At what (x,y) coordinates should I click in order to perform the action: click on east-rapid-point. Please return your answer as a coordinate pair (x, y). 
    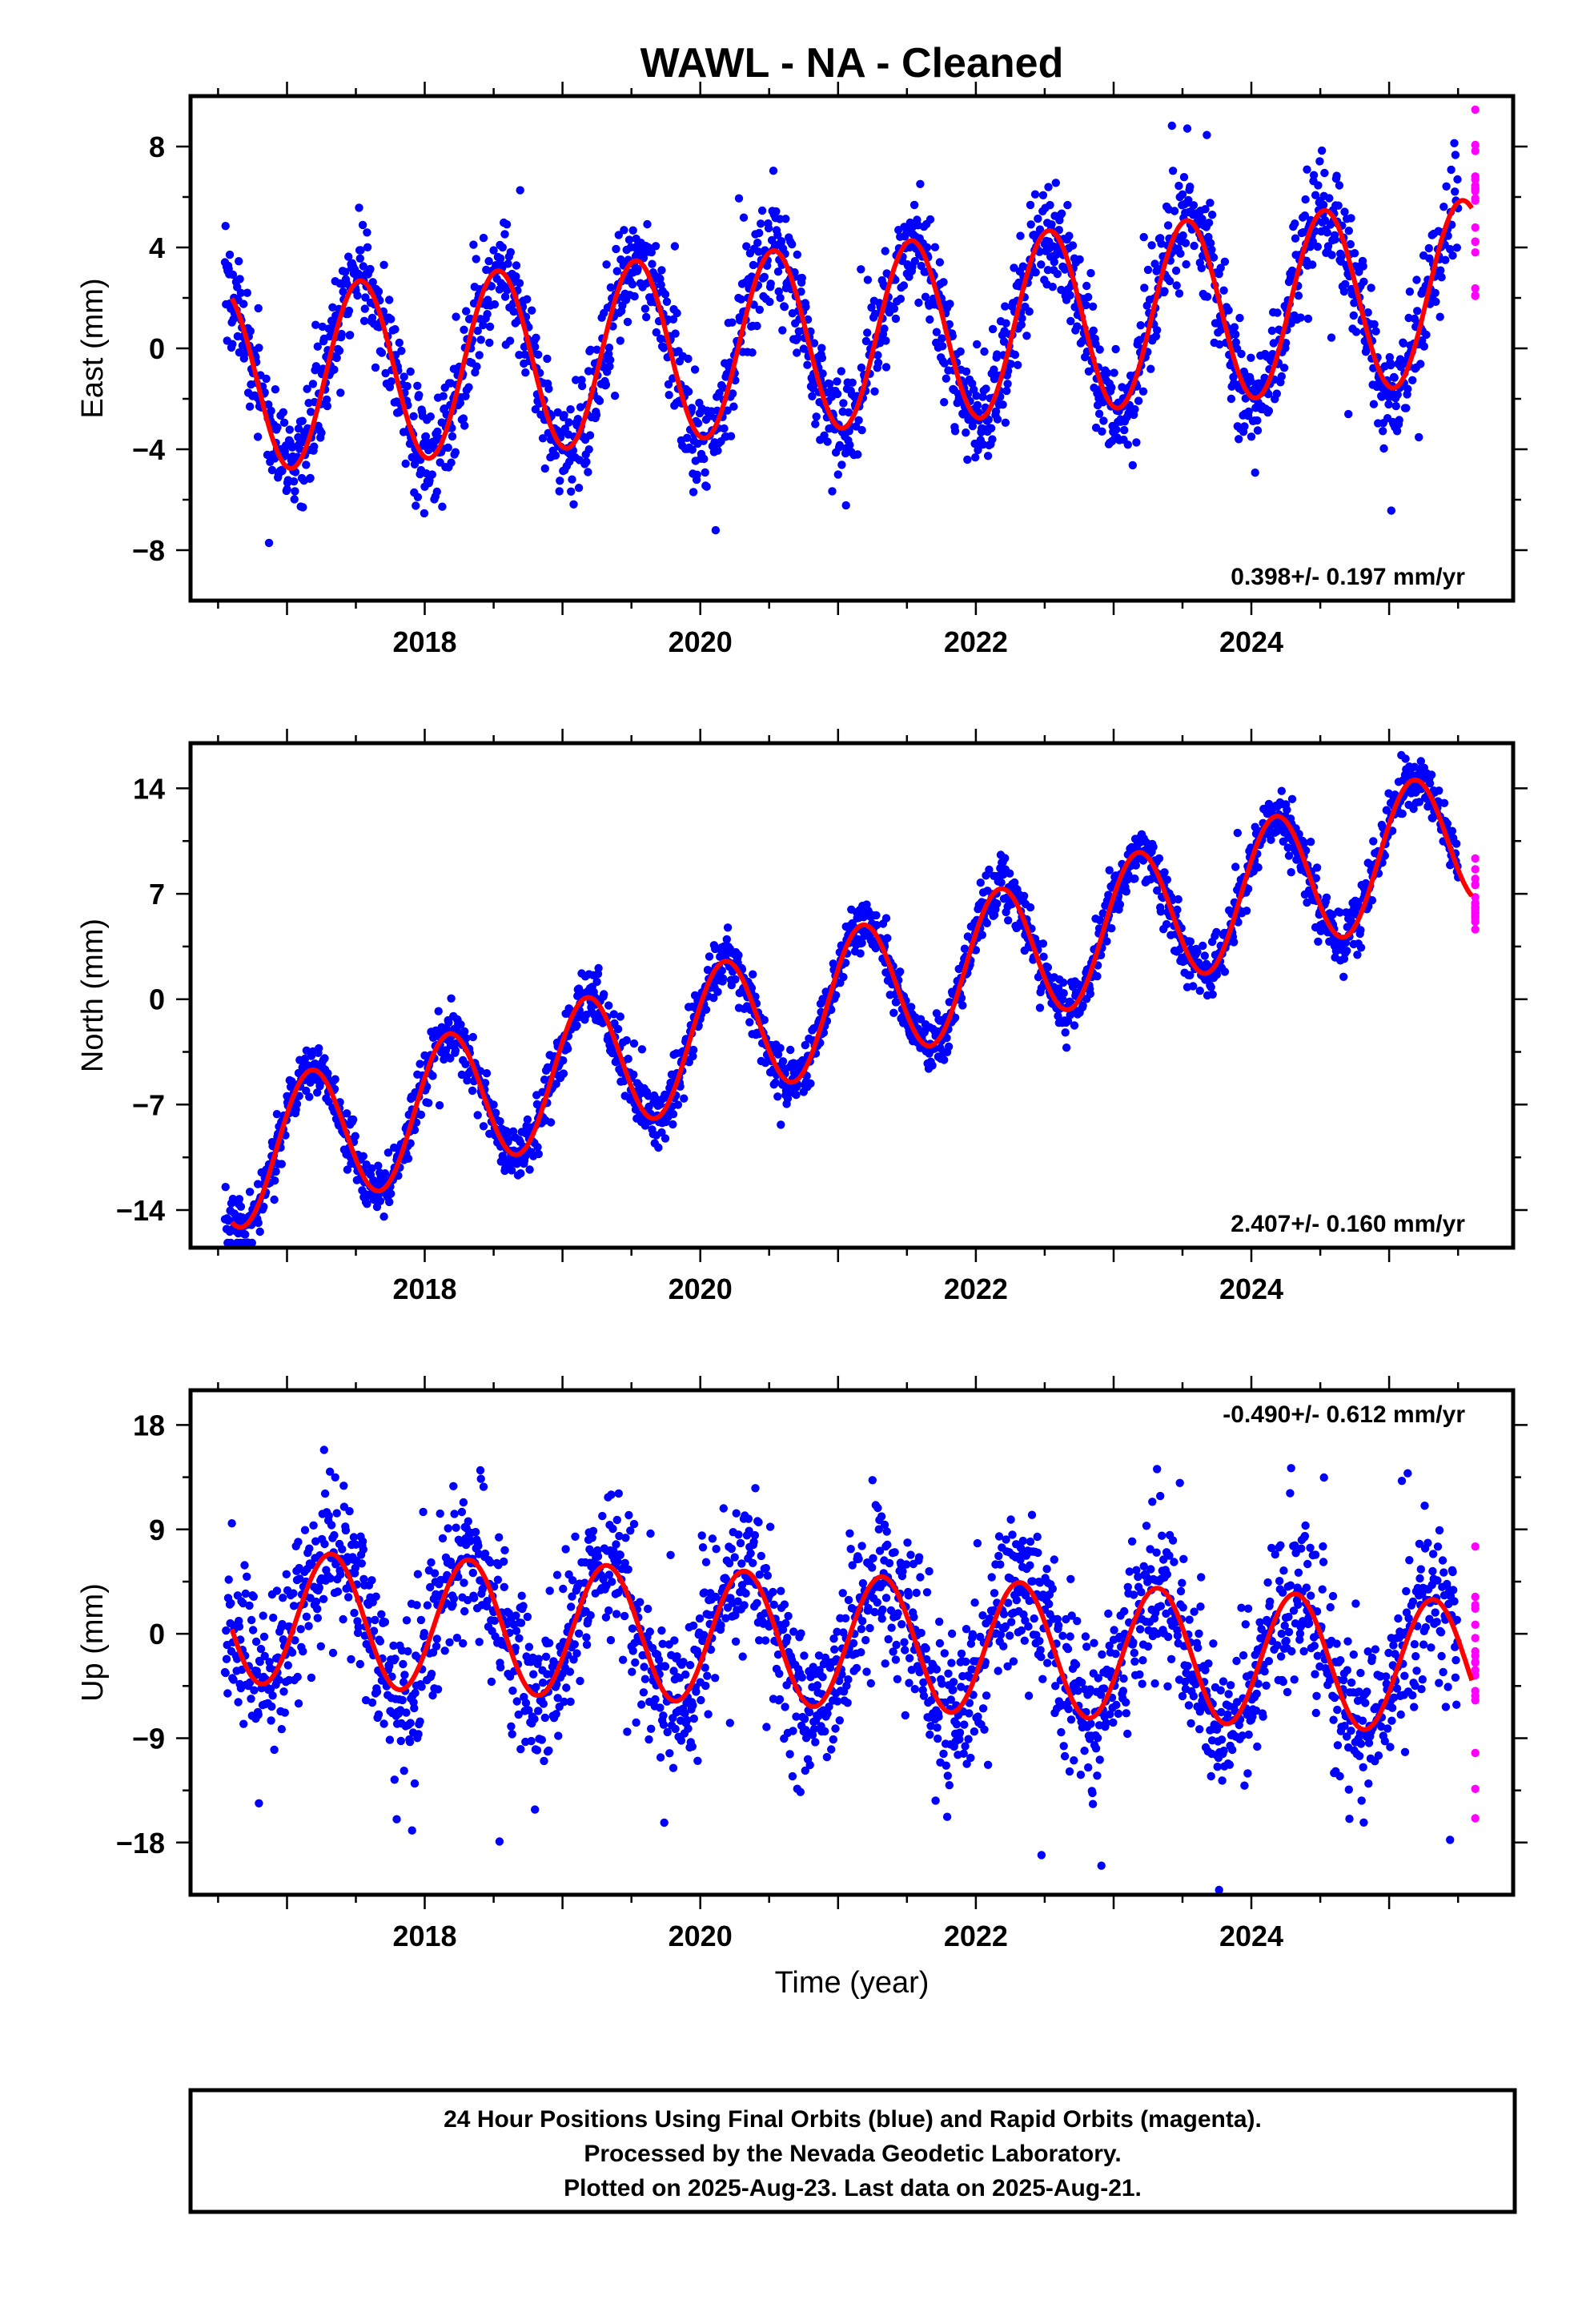
    Looking at the image, I should click on (1475, 296).